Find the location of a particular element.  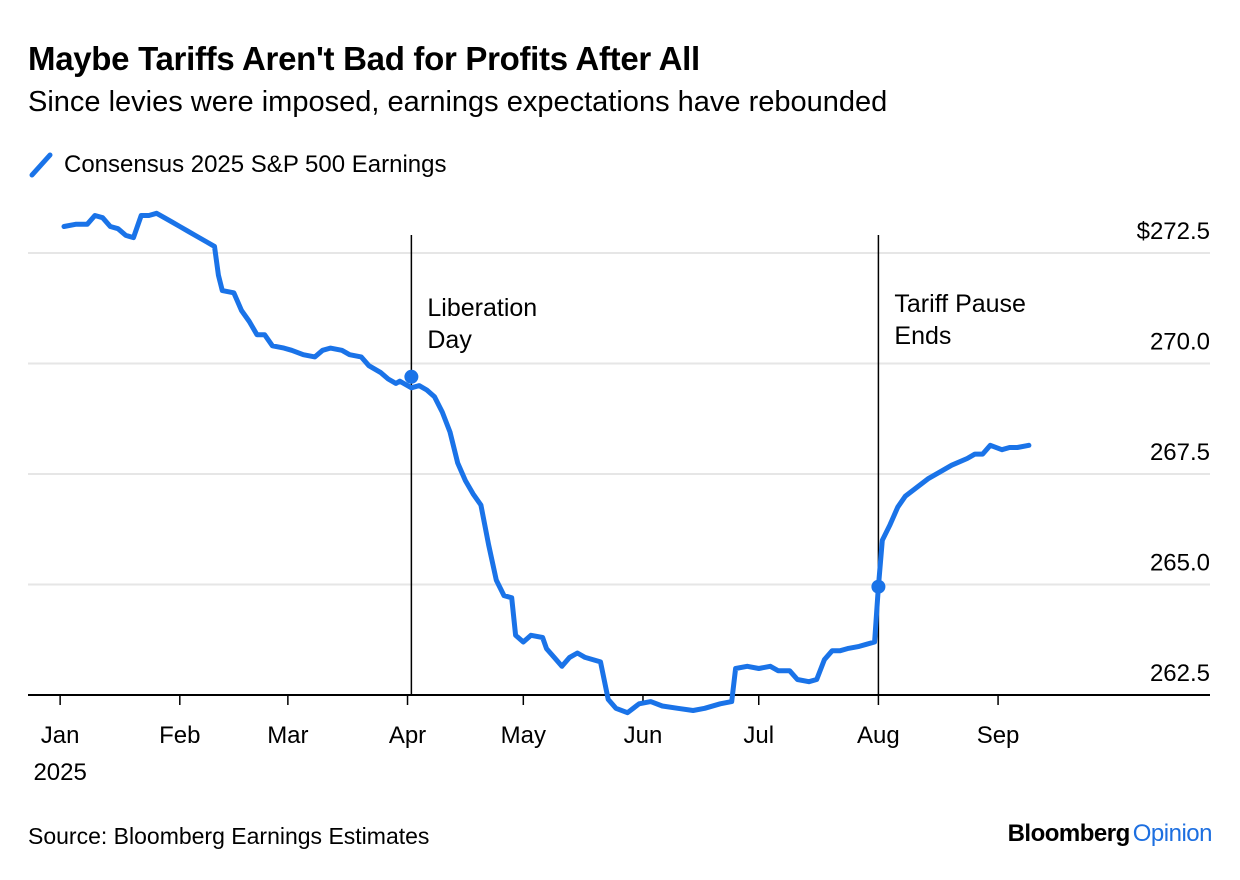

brand-logo: Bloomberg Opinion is located at coordinates (1110, 834).